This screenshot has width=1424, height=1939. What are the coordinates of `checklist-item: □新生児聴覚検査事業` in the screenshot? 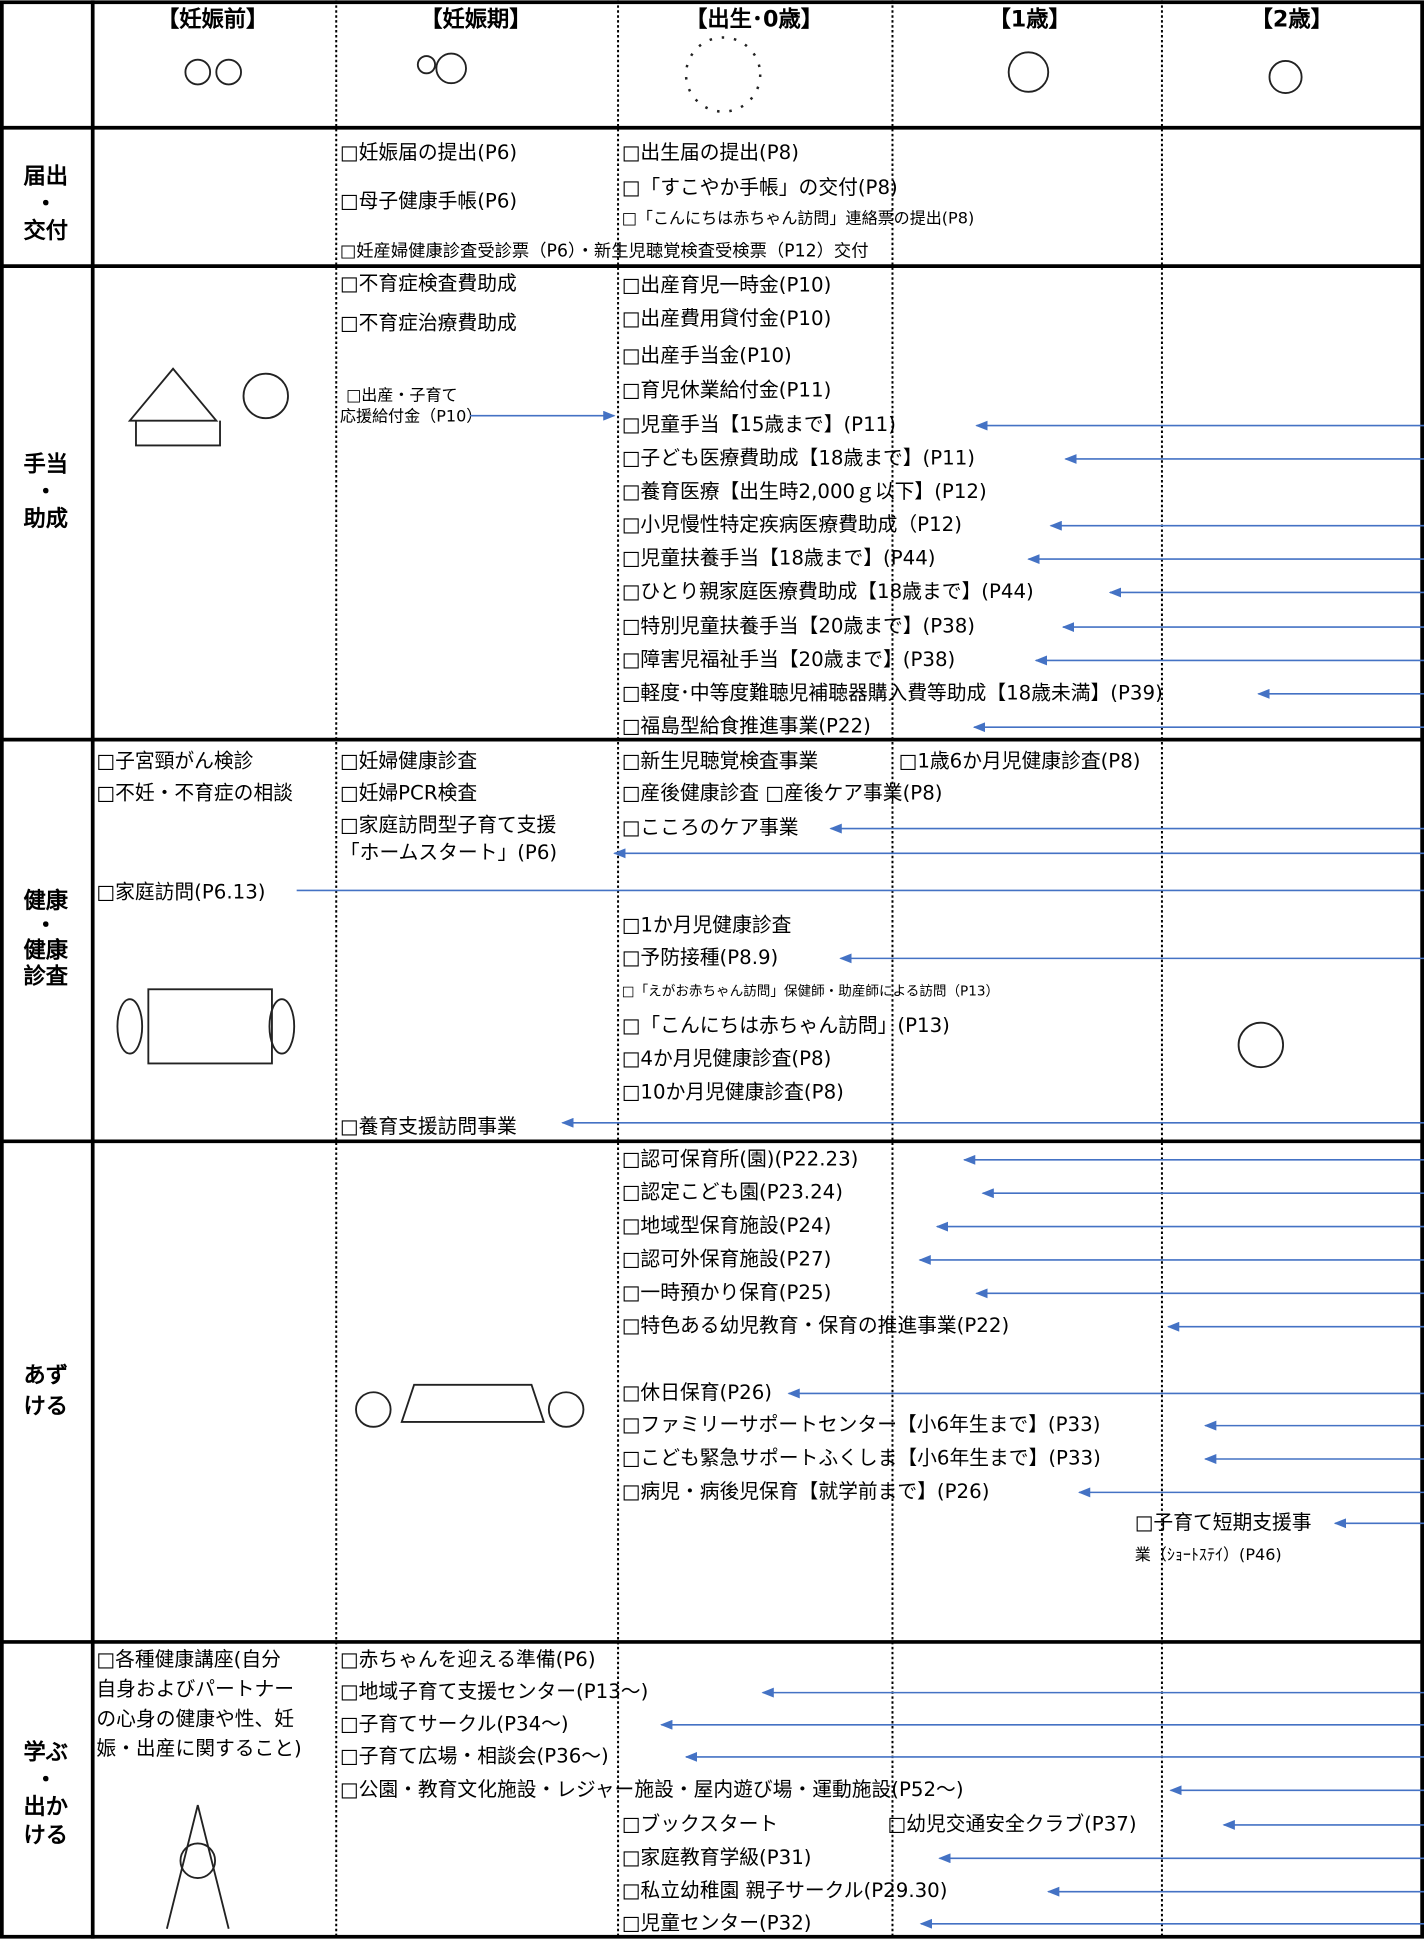 It's located at (720, 760).